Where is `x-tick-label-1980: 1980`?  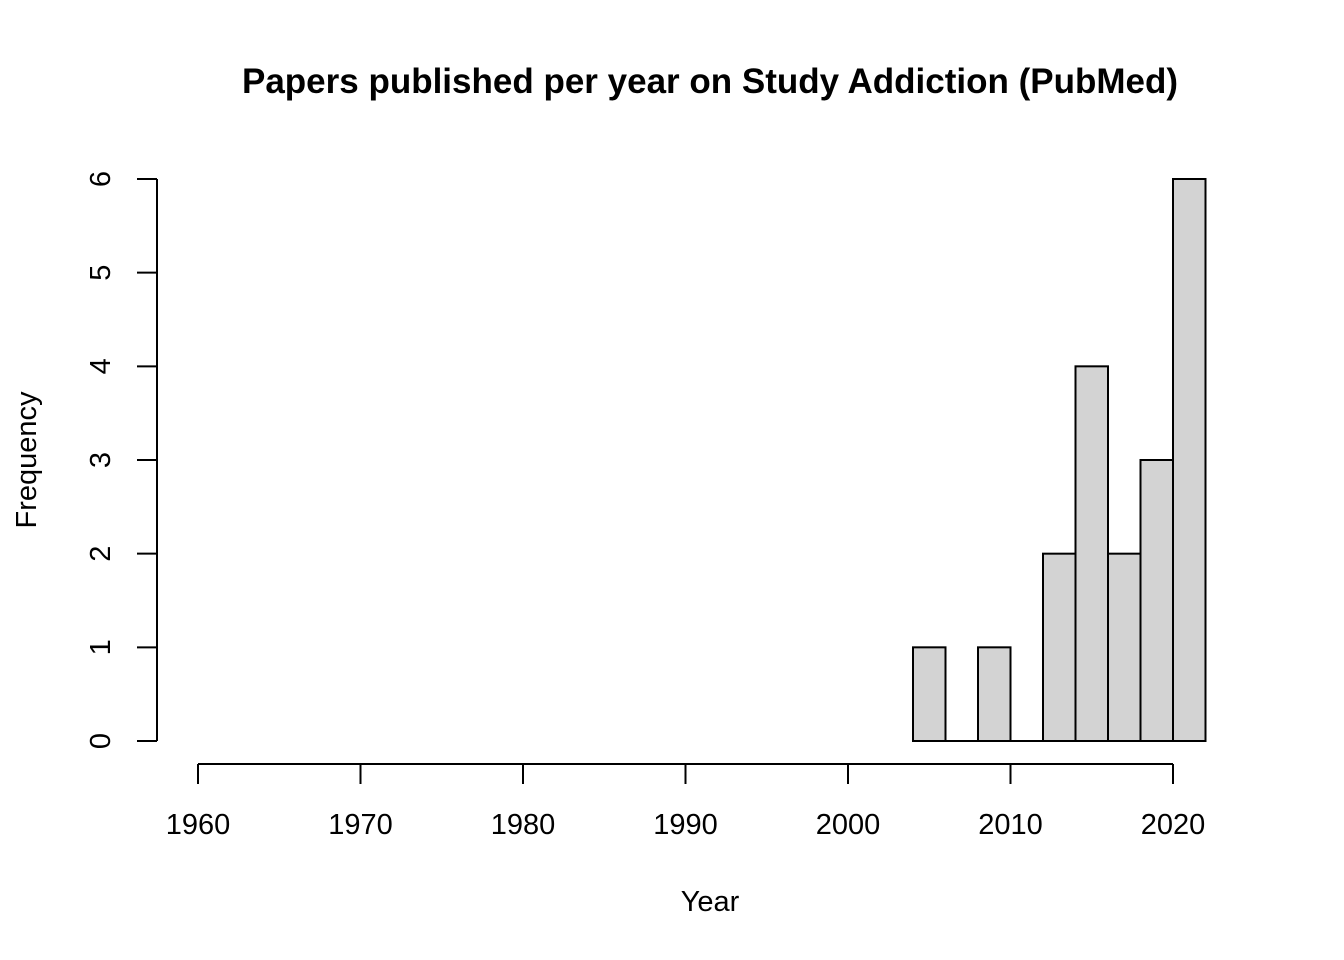 x-tick-label-1980: 1980 is located at coordinates (523, 825).